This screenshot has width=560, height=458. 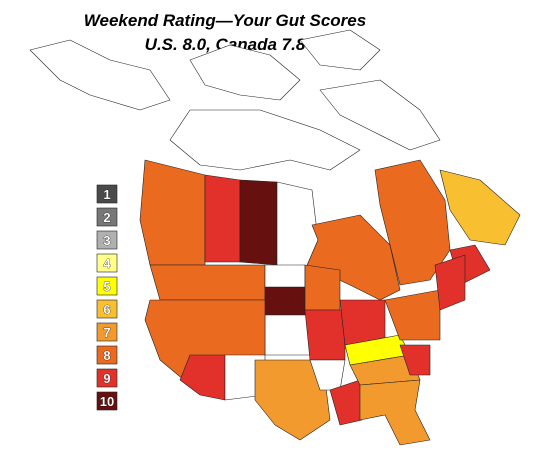 What do you see at coordinates (225, 20) in the screenshot?
I see `title: Weekend Rating—Your Gut Scores` at bounding box center [225, 20].